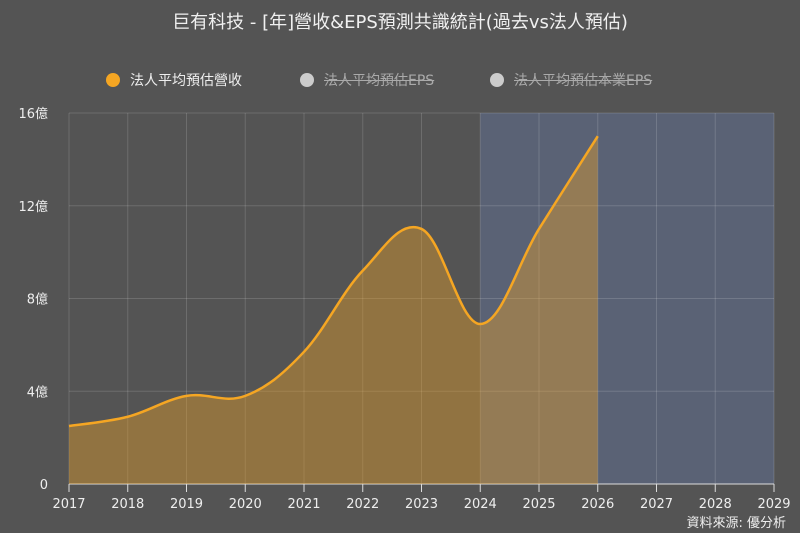 This screenshot has height=533, width=800. What do you see at coordinates (127, 504) in the screenshot?
I see `x-tick-label: 2018` at bounding box center [127, 504].